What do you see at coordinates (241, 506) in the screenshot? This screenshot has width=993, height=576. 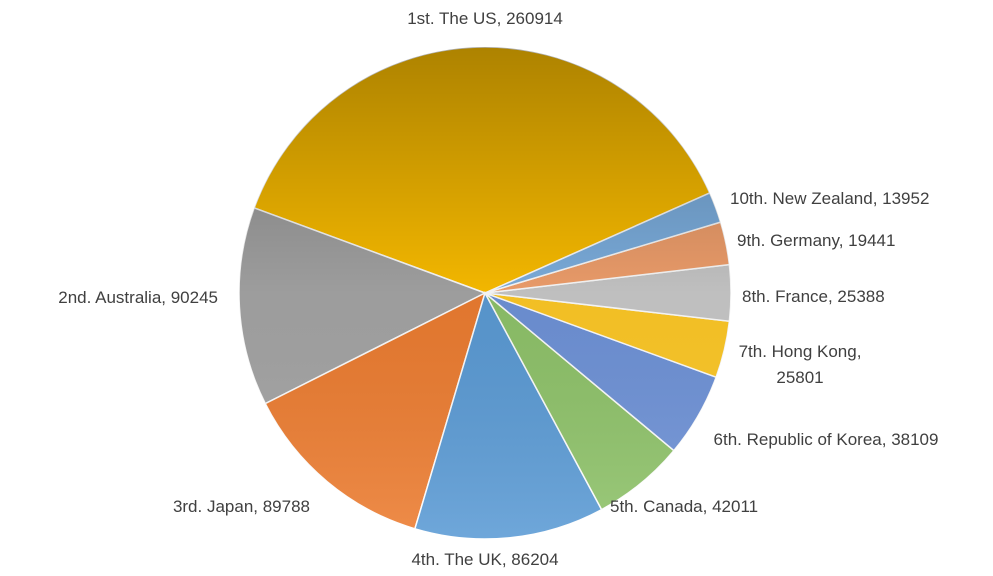 I see `data-label: 3rd. Japan, 89788` at bounding box center [241, 506].